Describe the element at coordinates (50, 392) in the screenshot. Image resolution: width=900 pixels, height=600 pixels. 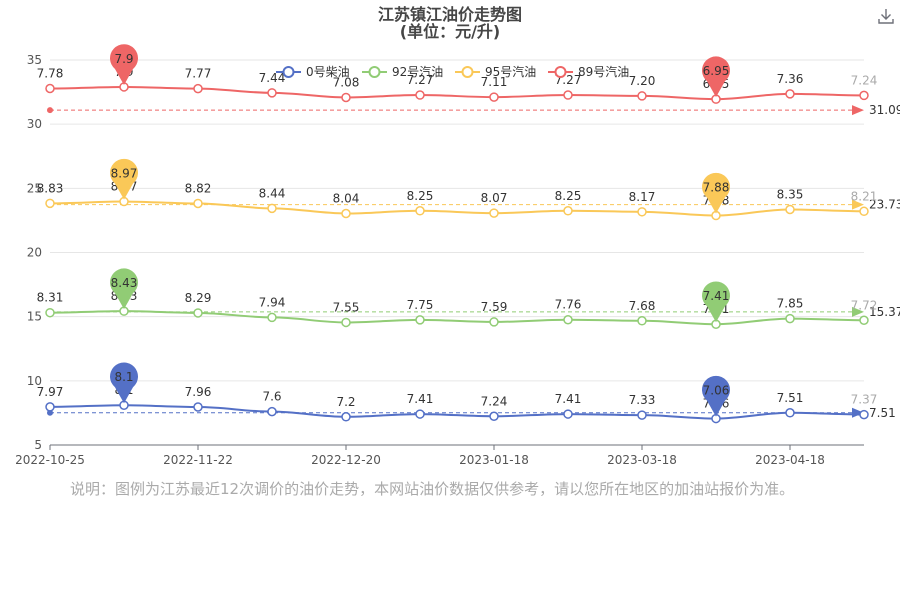
I see `data-label: 7.97` at that location.